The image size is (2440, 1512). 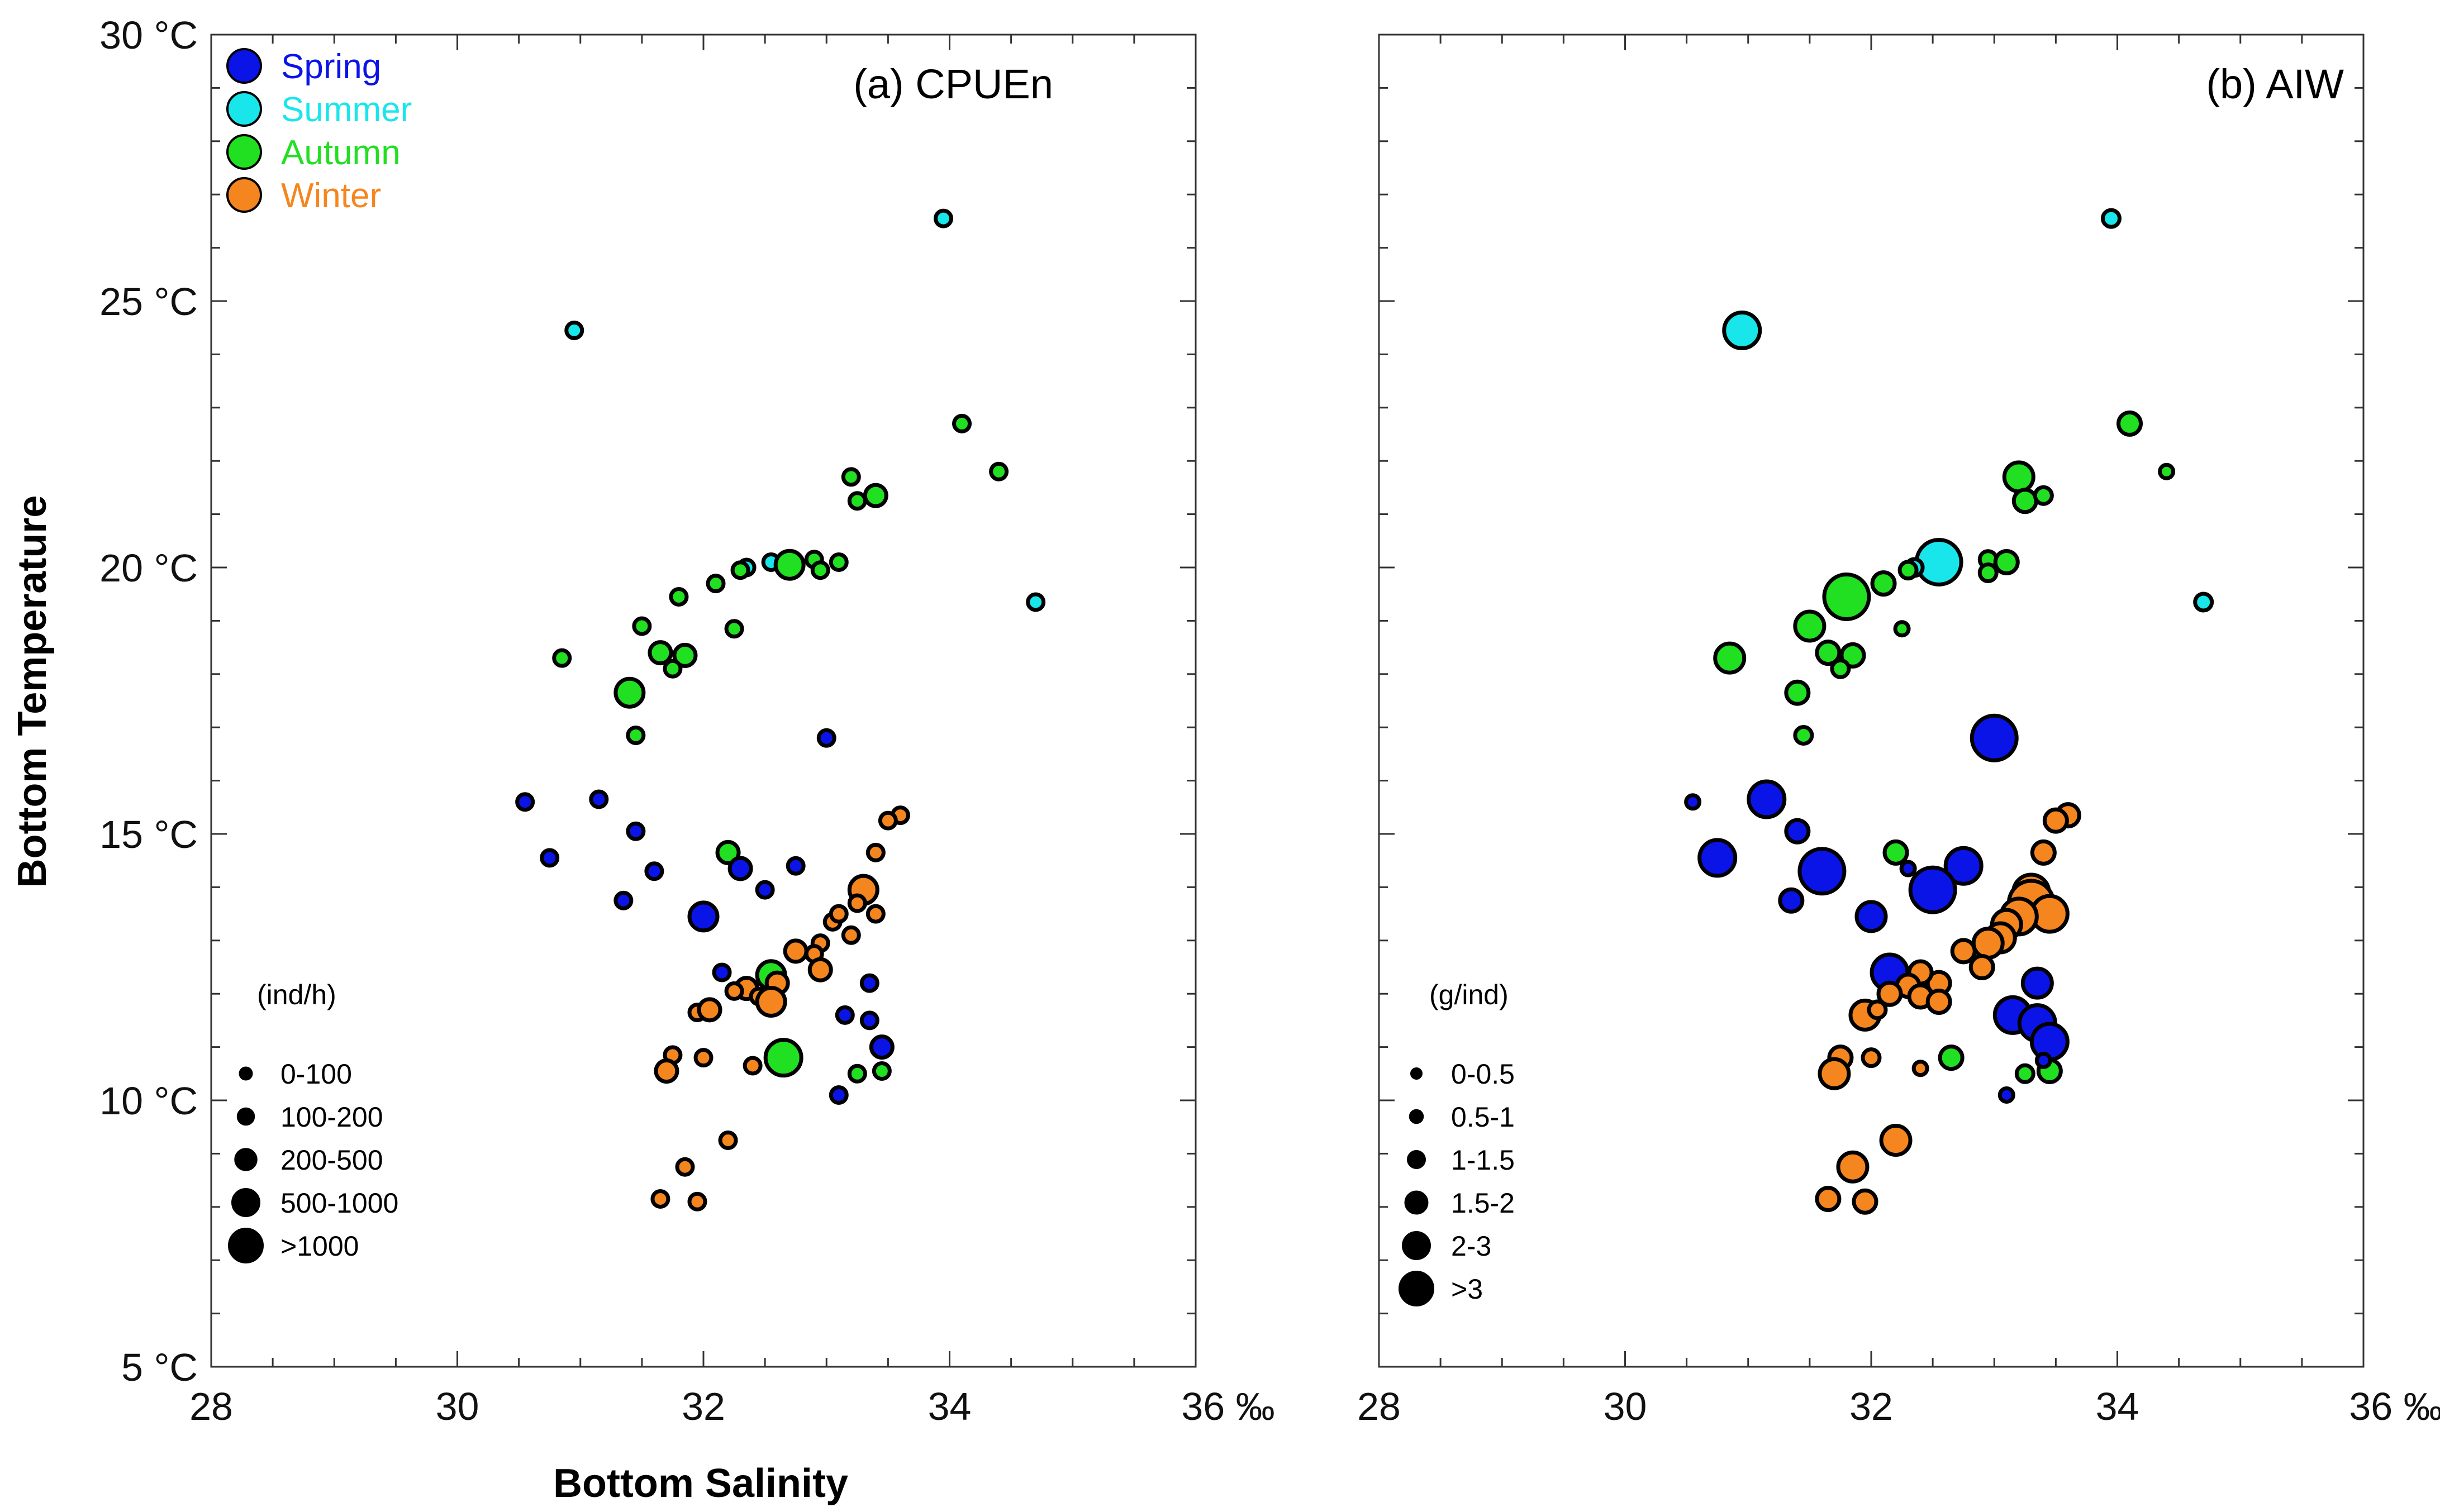 What do you see at coordinates (1469, 995) in the screenshot?
I see `panel-b-size-legend-title: (g/ind)` at bounding box center [1469, 995].